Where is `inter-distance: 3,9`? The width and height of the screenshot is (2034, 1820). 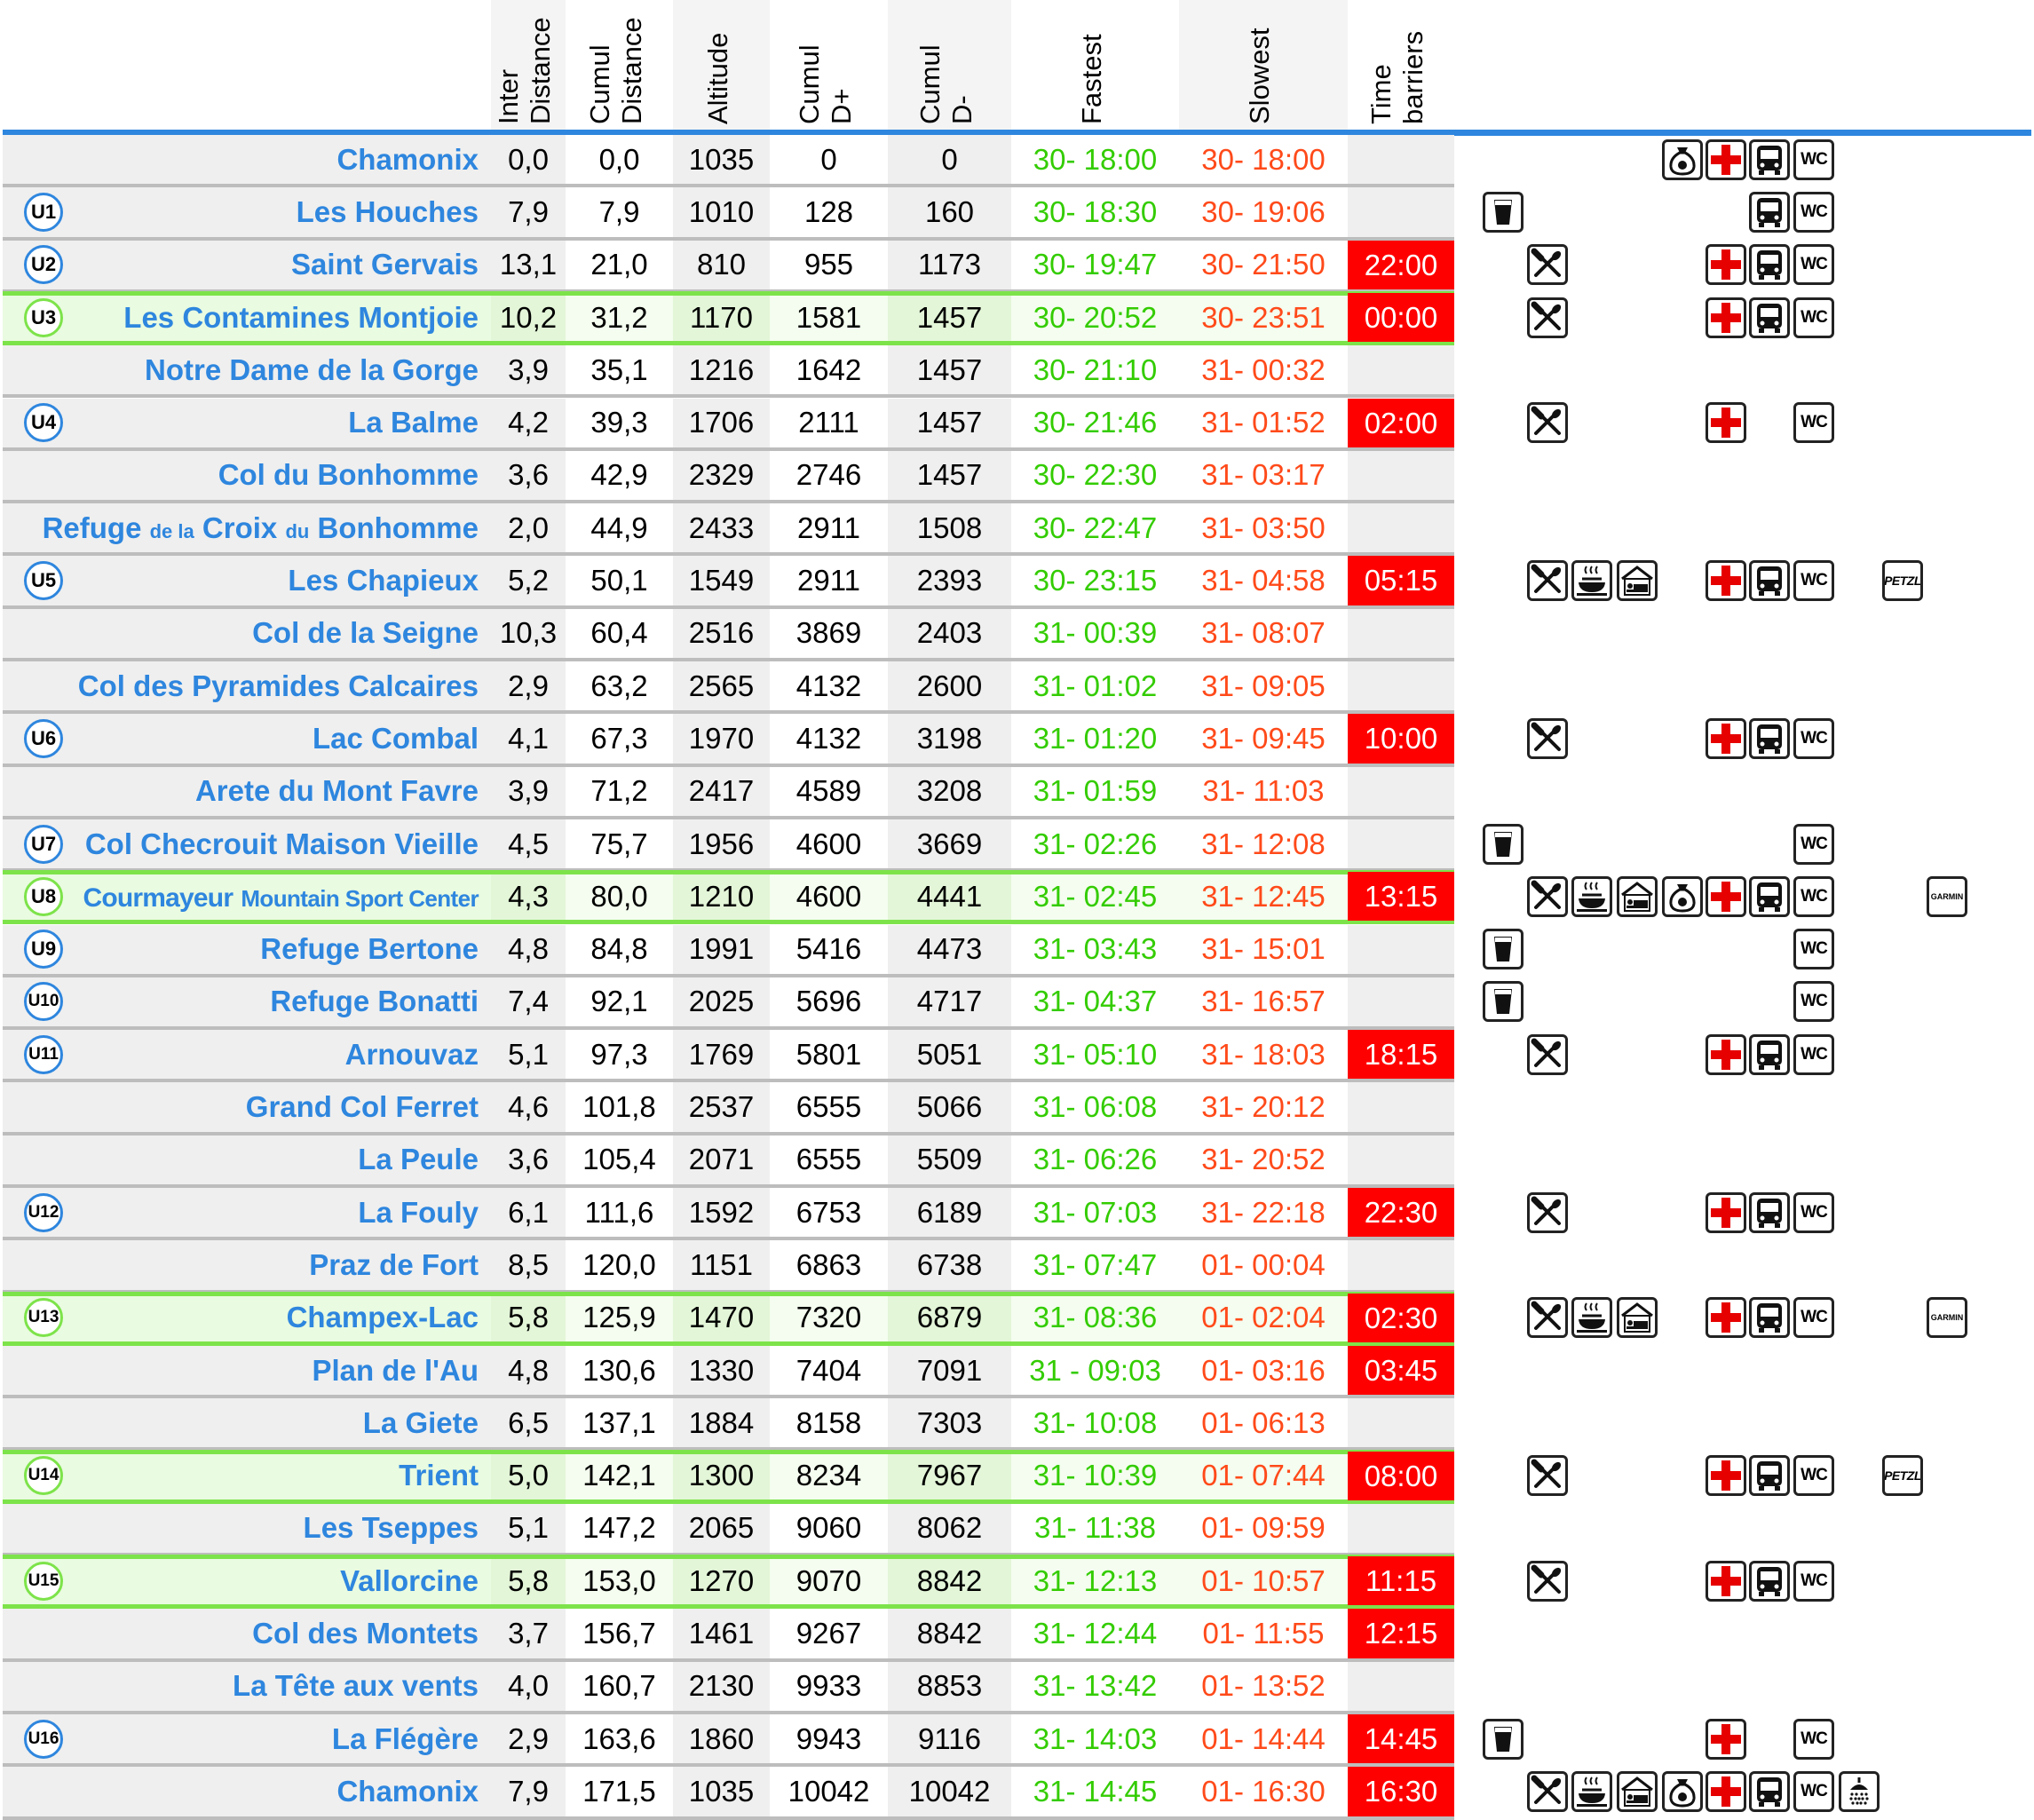
inter-distance: 3,9 is located at coordinates (528, 369).